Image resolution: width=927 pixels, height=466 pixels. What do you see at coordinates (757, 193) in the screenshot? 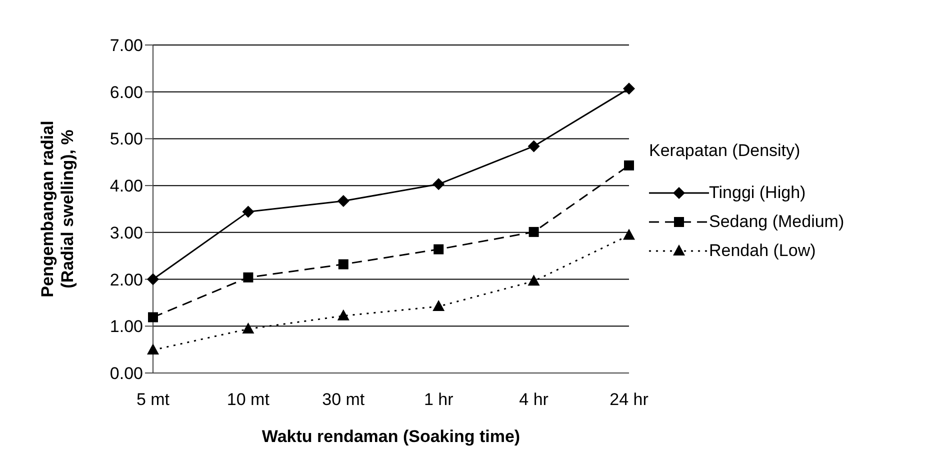
I see `legend-label: Tinggi (High)` at bounding box center [757, 193].